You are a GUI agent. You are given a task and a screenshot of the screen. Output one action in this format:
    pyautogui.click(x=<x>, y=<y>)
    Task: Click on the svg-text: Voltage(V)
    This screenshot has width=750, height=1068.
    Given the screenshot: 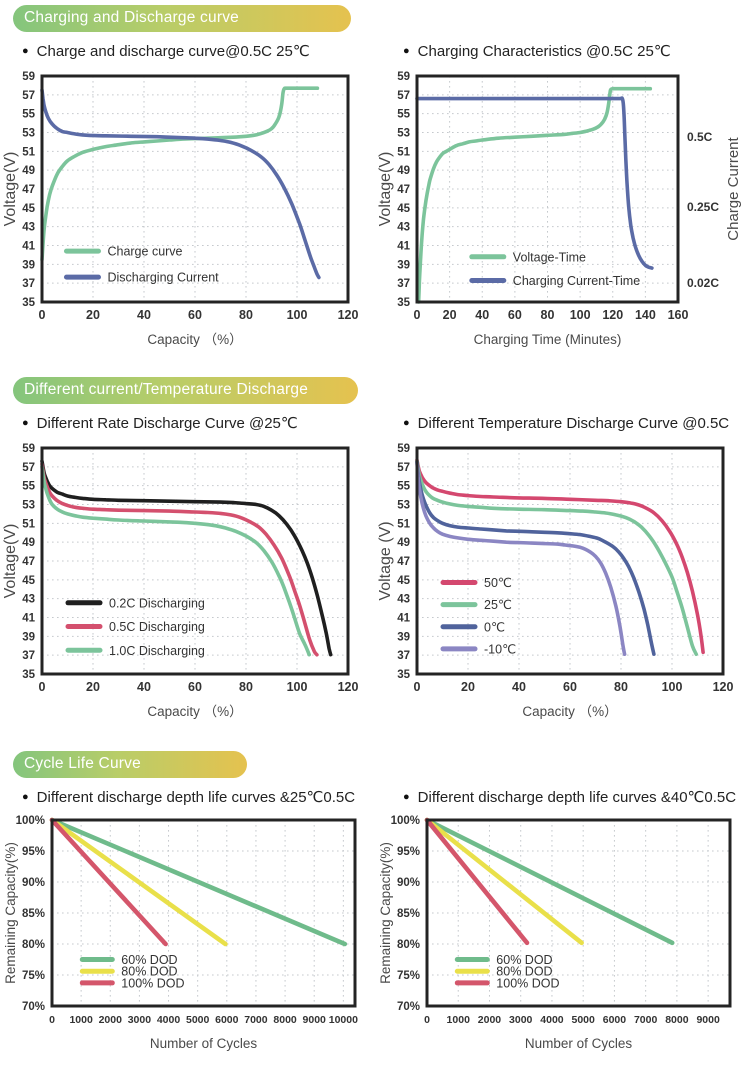 What is the action you would take?
    pyautogui.click(x=385, y=189)
    